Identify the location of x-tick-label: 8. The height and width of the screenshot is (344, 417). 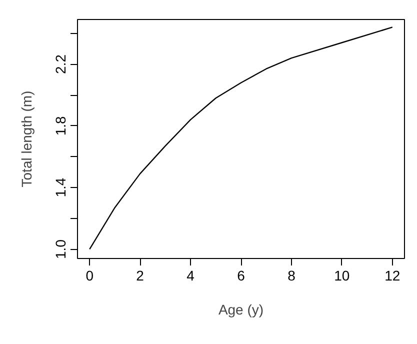
(292, 276).